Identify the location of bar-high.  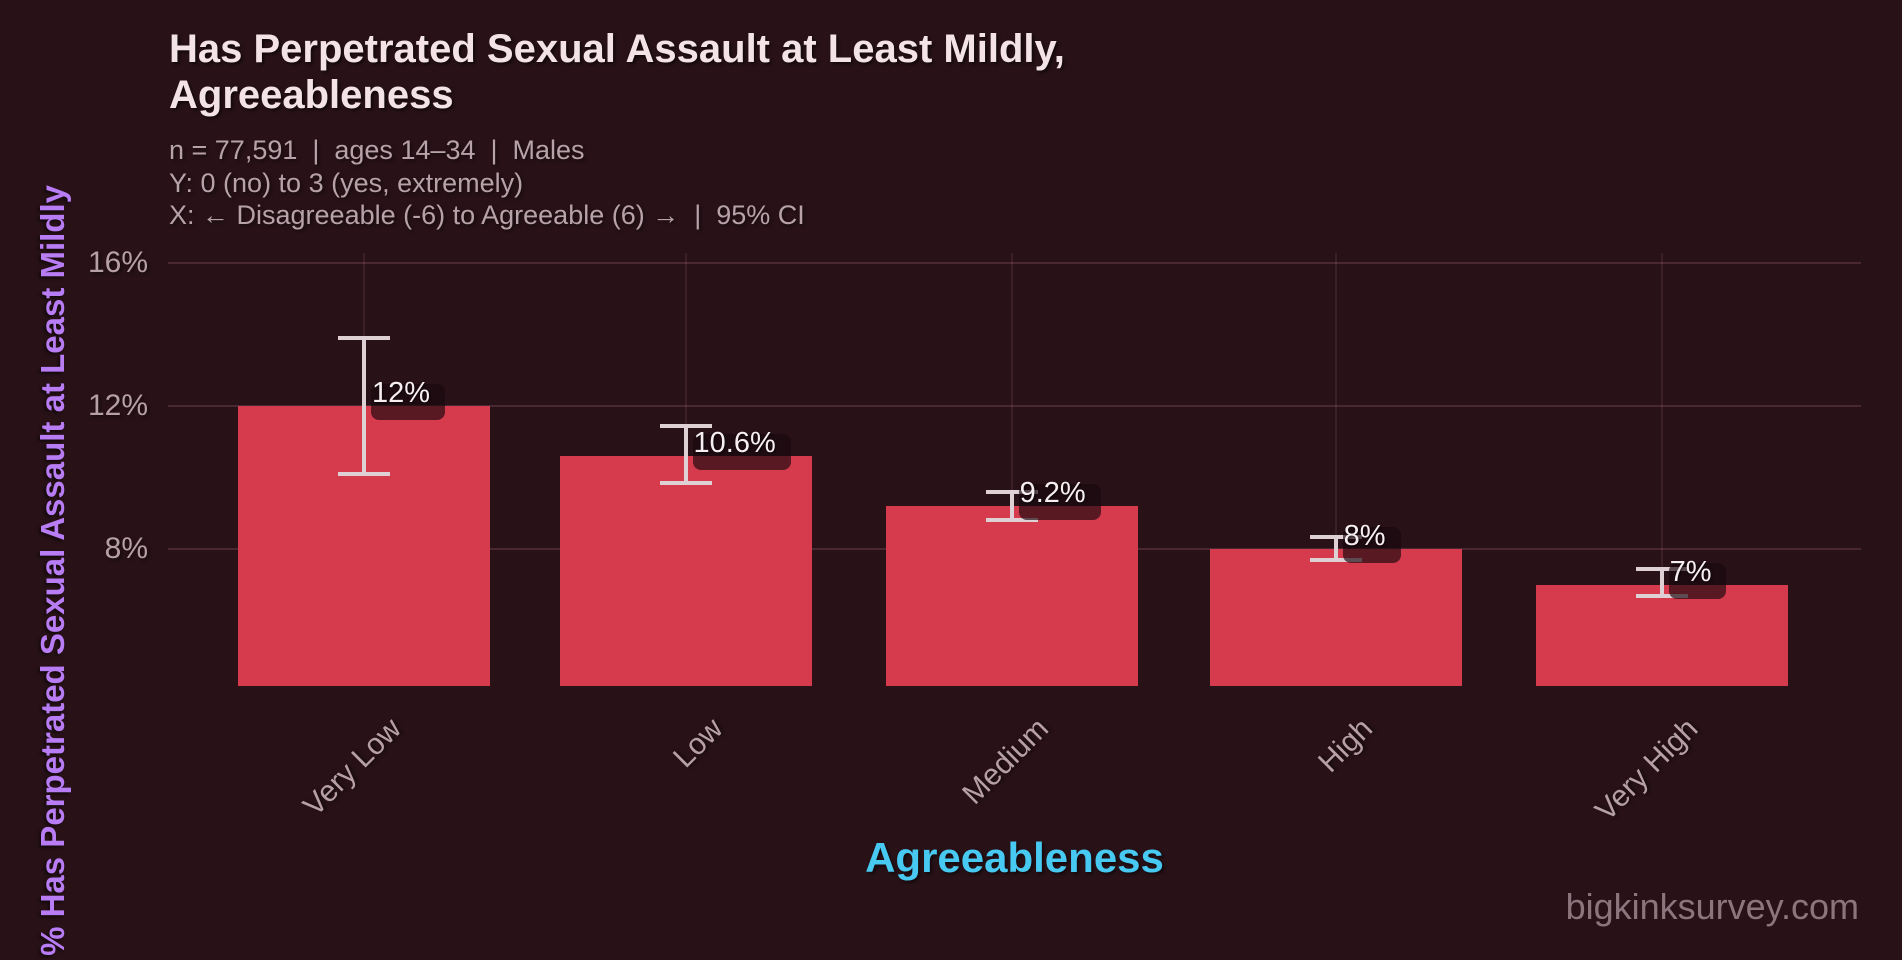
(1335, 617).